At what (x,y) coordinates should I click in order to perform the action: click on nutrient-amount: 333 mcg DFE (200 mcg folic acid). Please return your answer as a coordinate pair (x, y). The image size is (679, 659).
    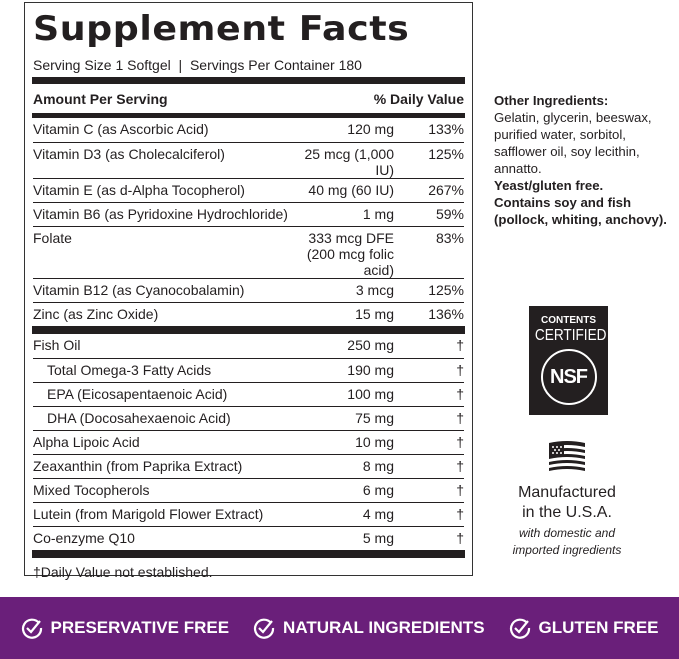
    Looking at the image, I should click on (350, 254).